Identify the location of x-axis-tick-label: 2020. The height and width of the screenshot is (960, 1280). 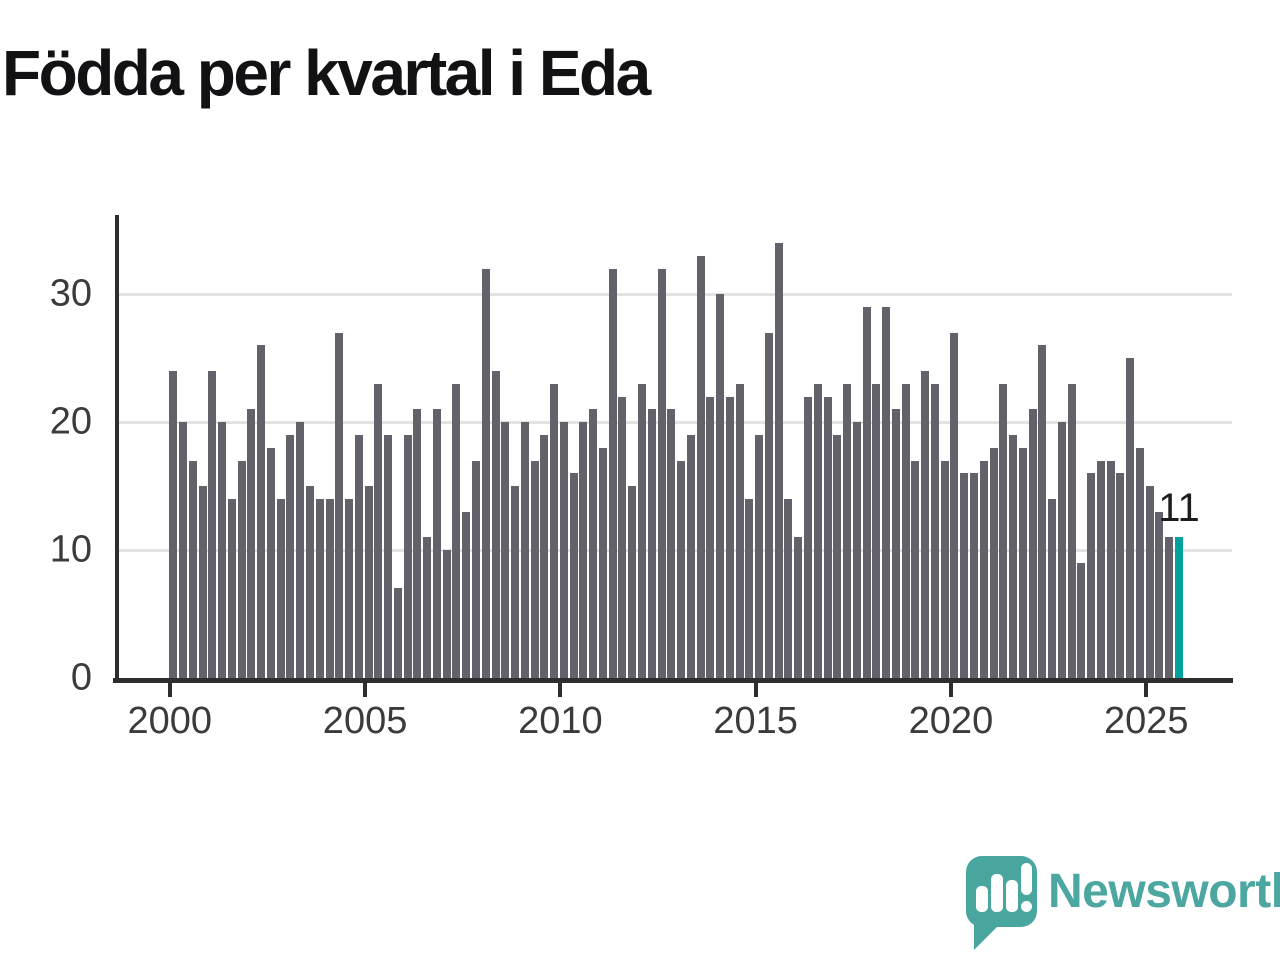
(951, 721).